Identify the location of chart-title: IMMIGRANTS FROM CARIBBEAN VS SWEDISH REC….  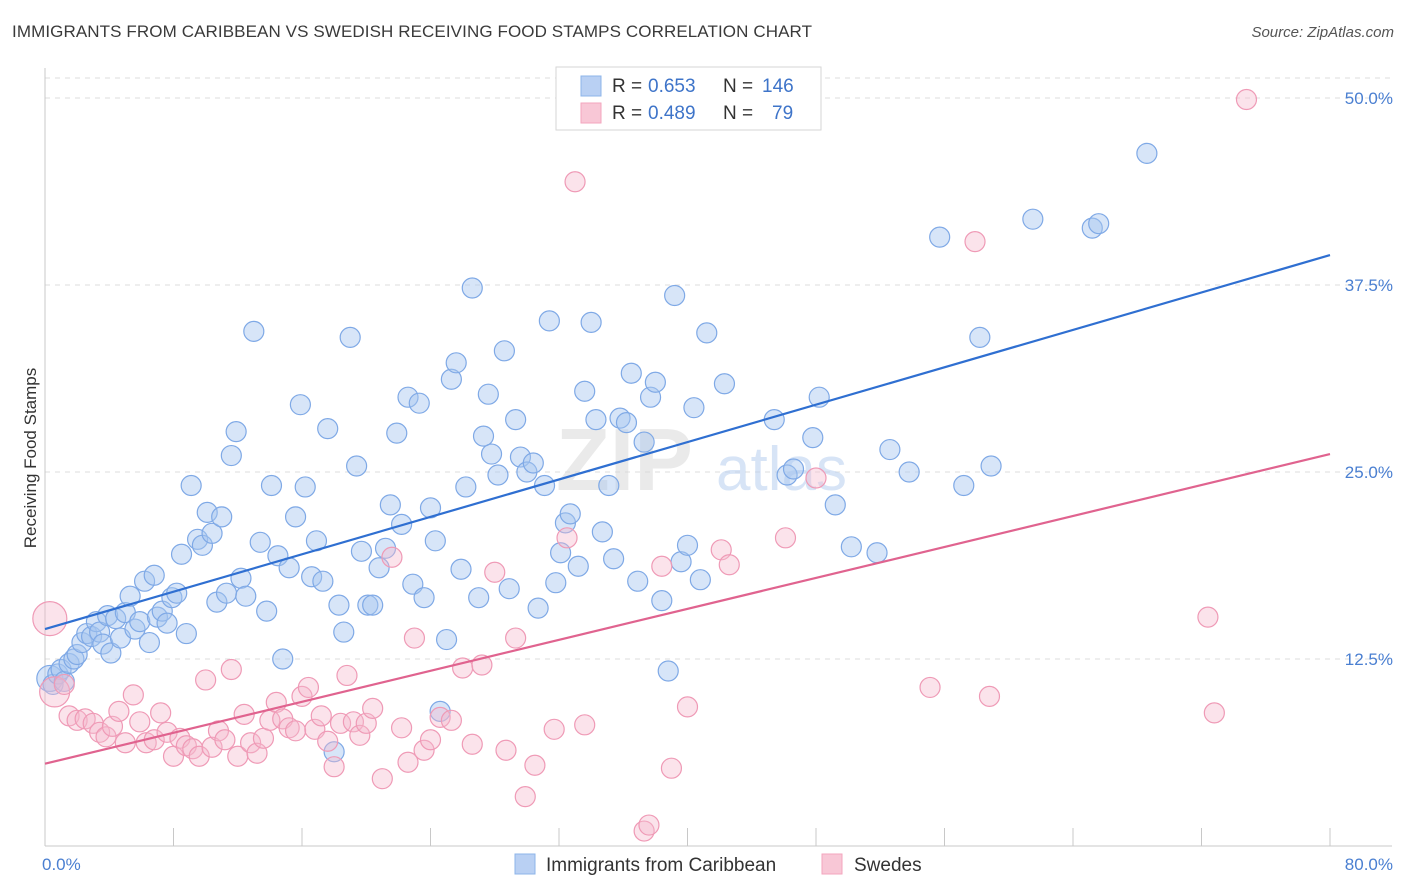
(412, 31).